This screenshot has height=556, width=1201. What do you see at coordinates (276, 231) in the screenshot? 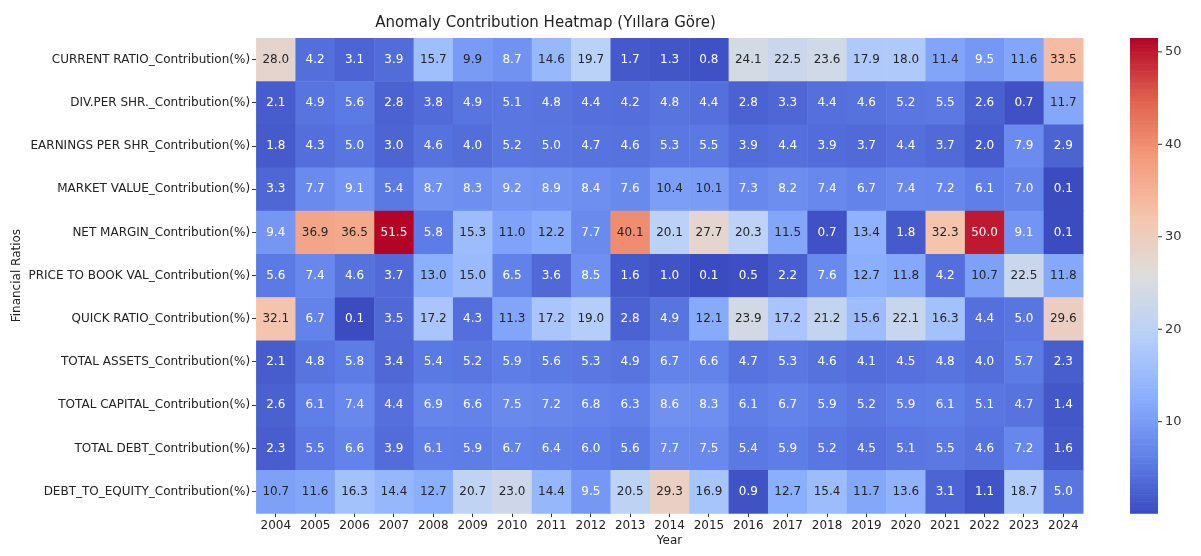
I see `data-label: 9.4` at bounding box center [276, 231].